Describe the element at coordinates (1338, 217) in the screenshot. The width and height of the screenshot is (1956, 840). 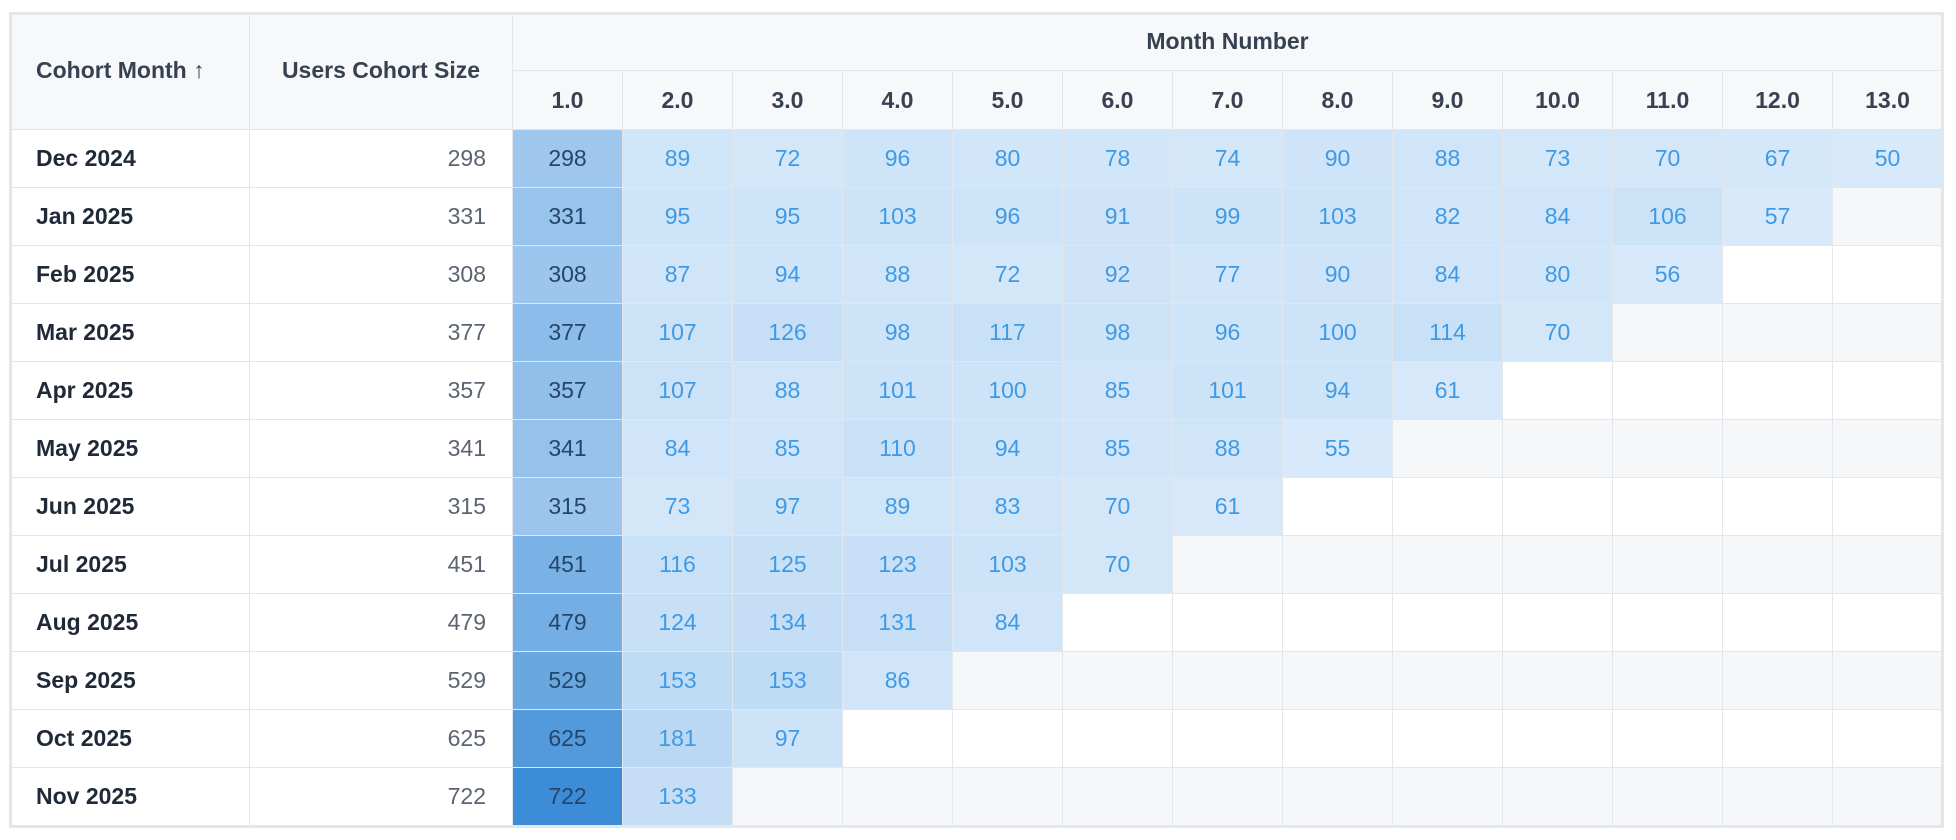
I see `retention-cell: 103` at that location.